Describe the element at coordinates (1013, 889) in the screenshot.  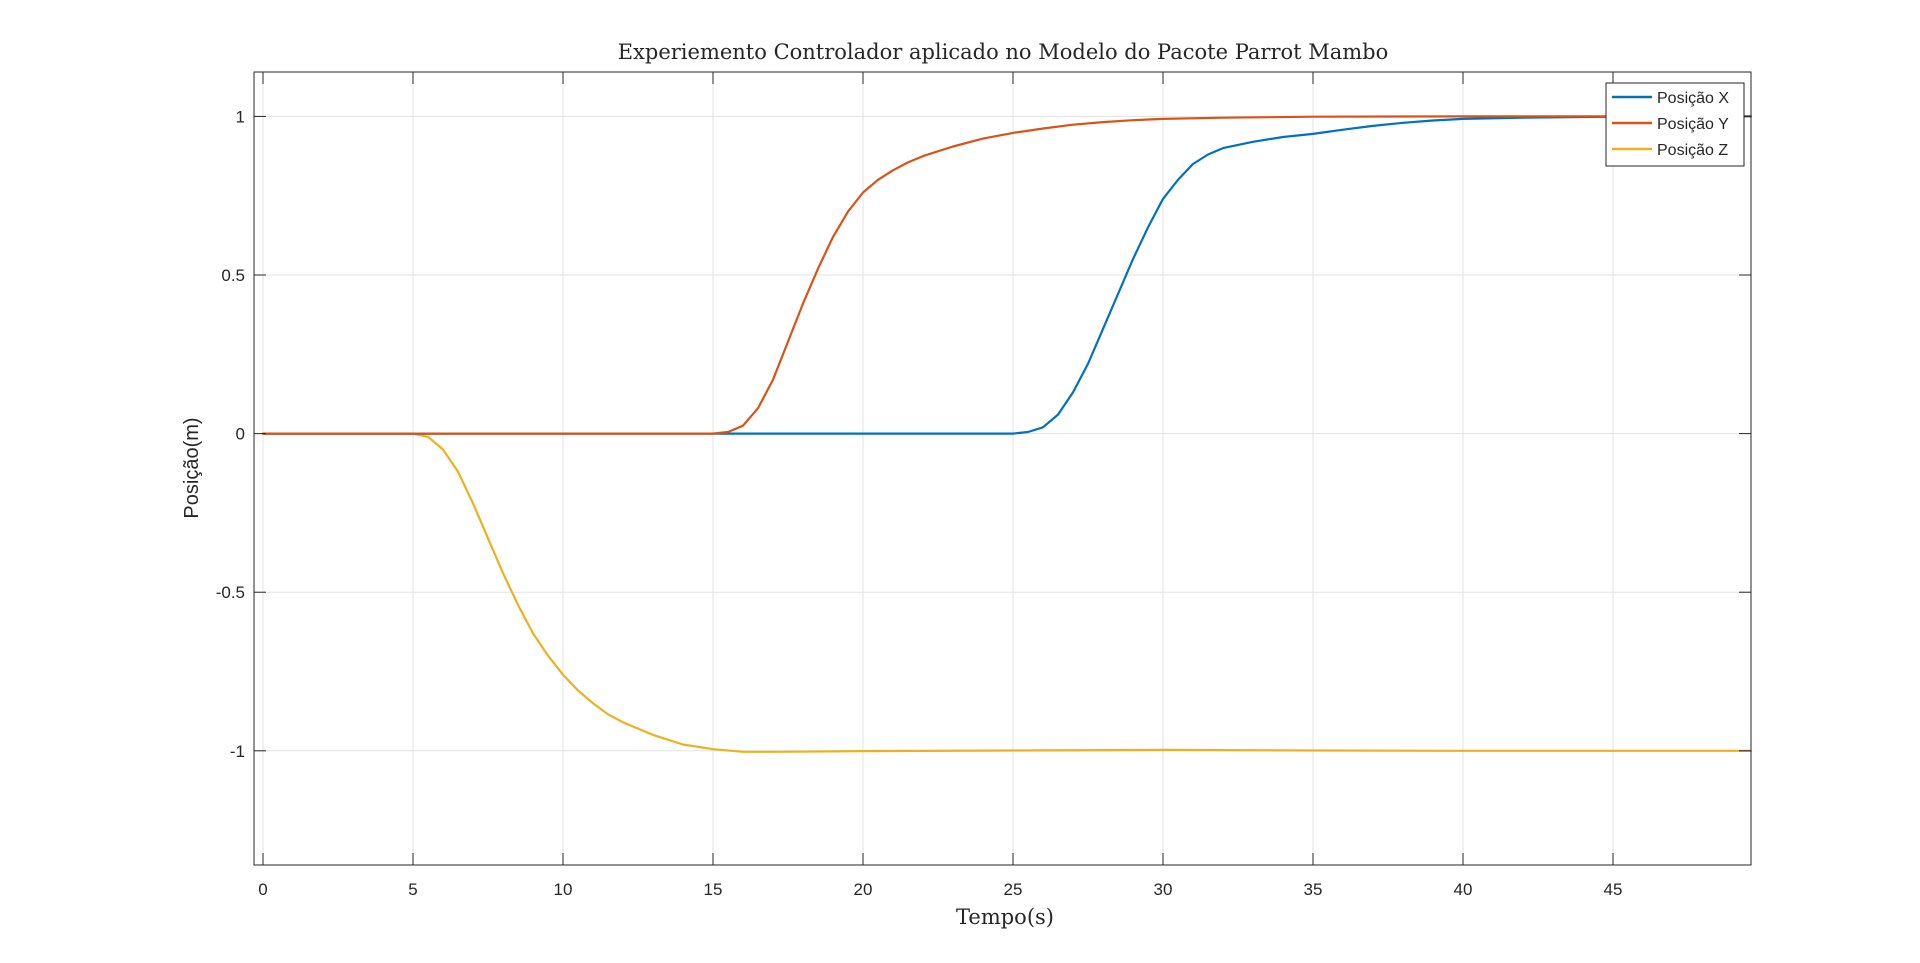
I see `x-tick-label: 25` at that location.